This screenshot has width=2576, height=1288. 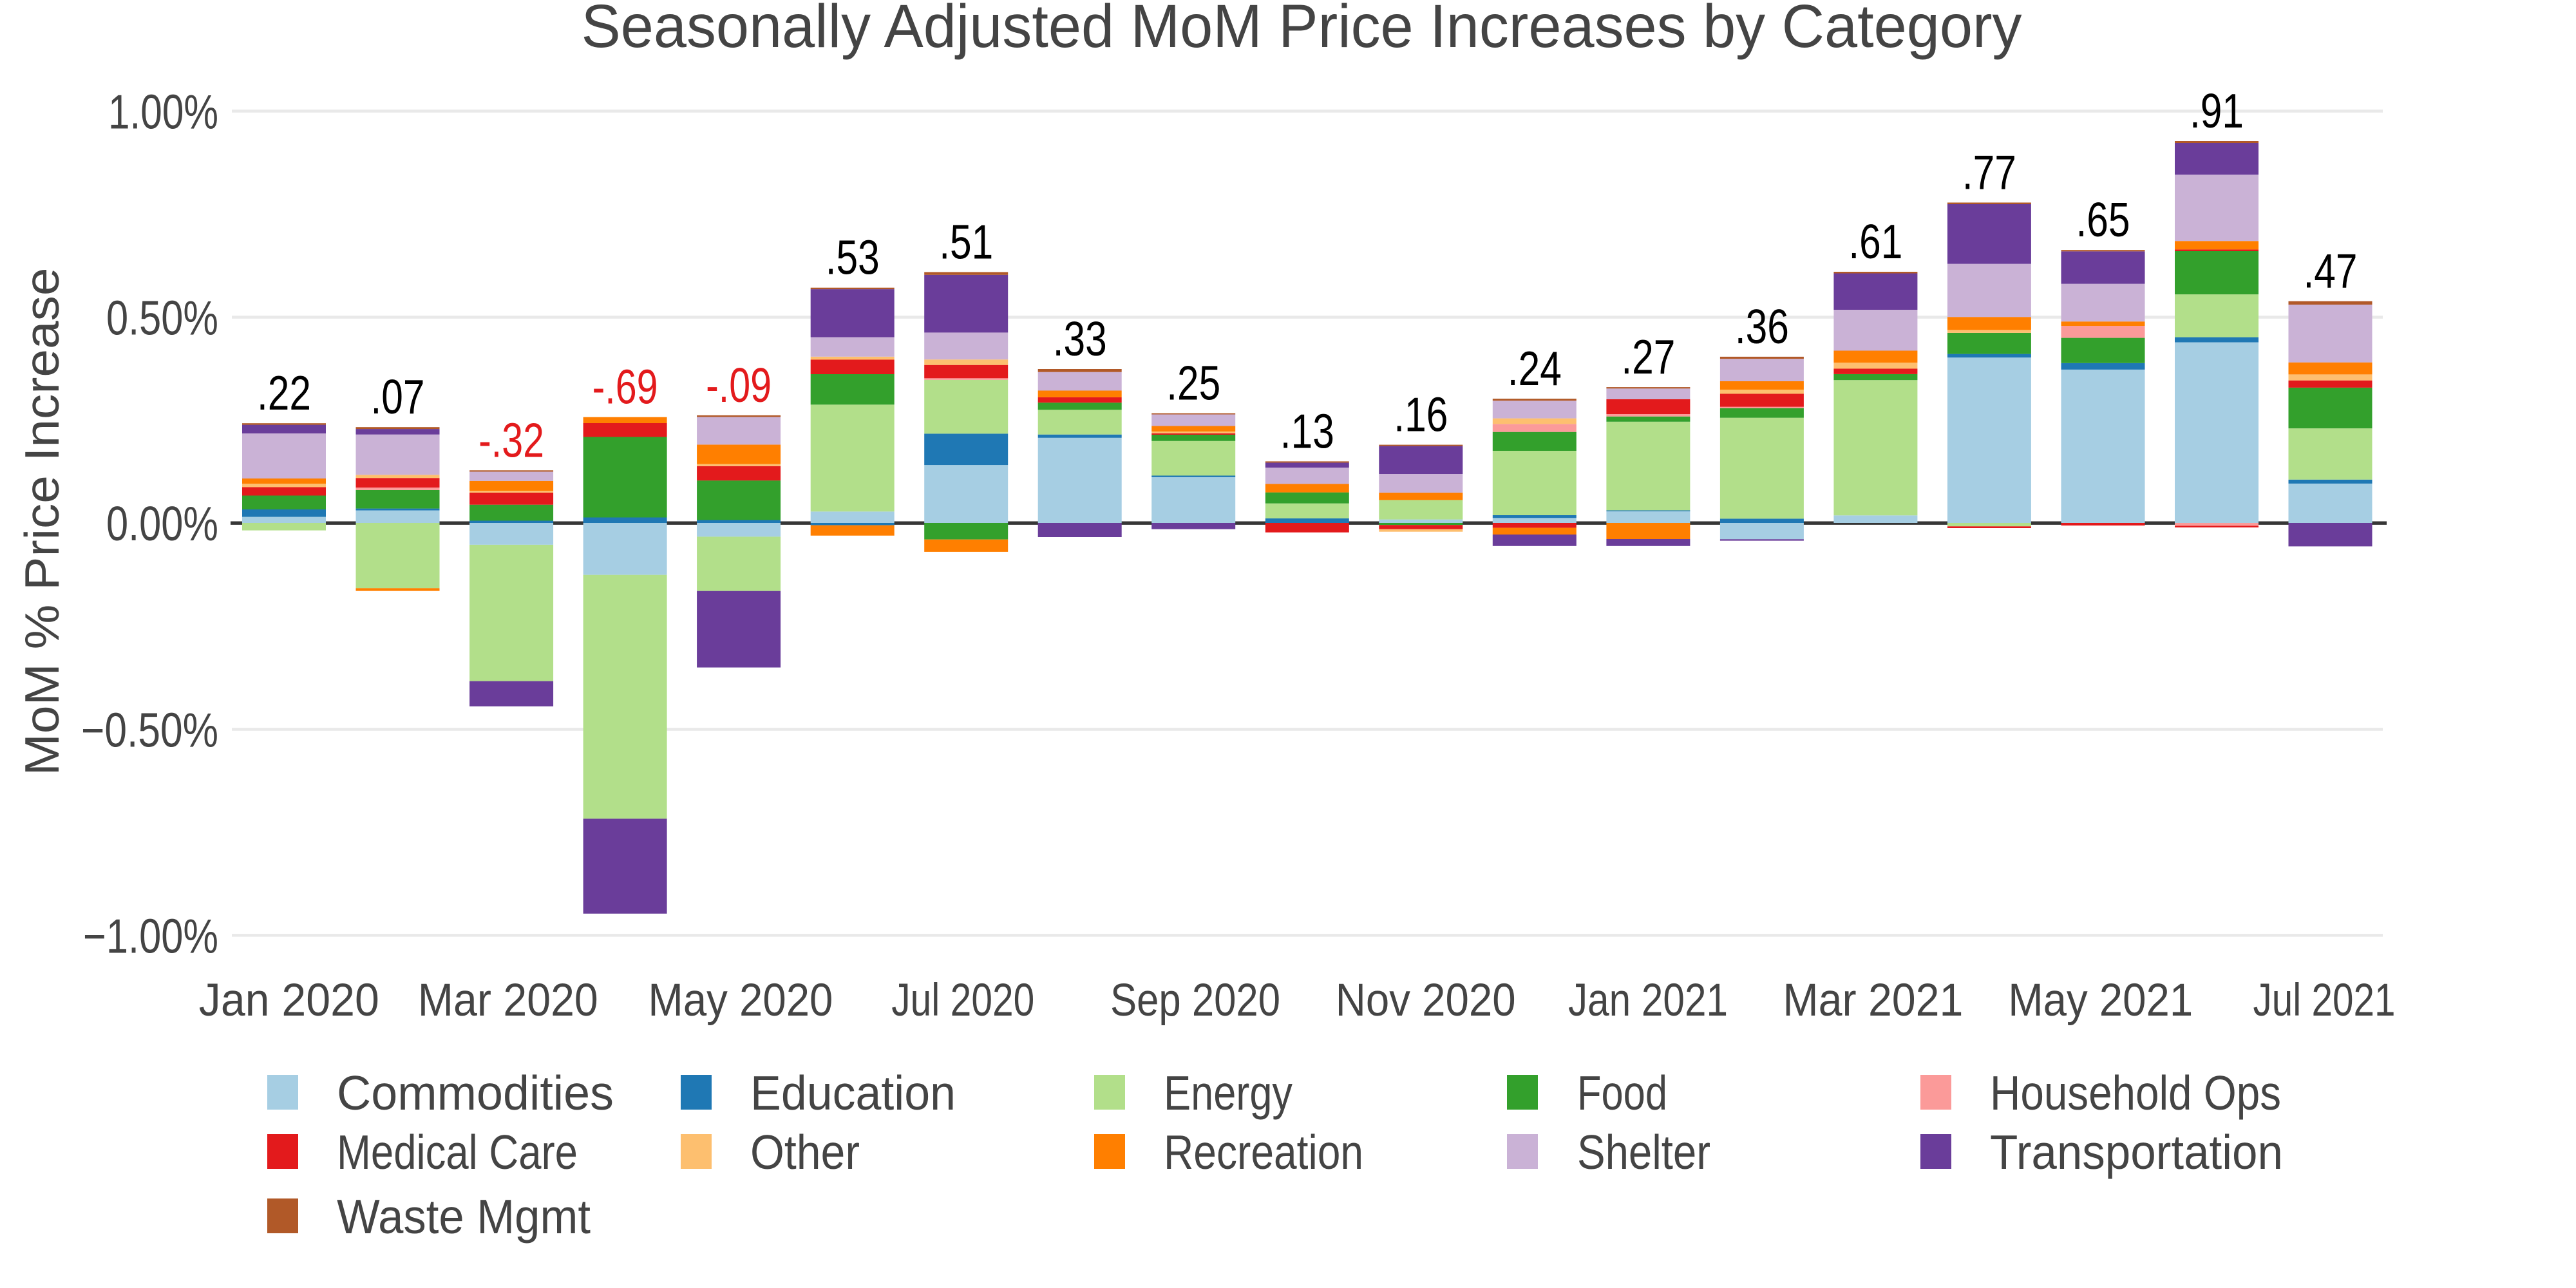 What do you see at coordinates (162, 524) in the screenshot?
I see `svg-text: 0.00%` at bounding box center [162, 524].